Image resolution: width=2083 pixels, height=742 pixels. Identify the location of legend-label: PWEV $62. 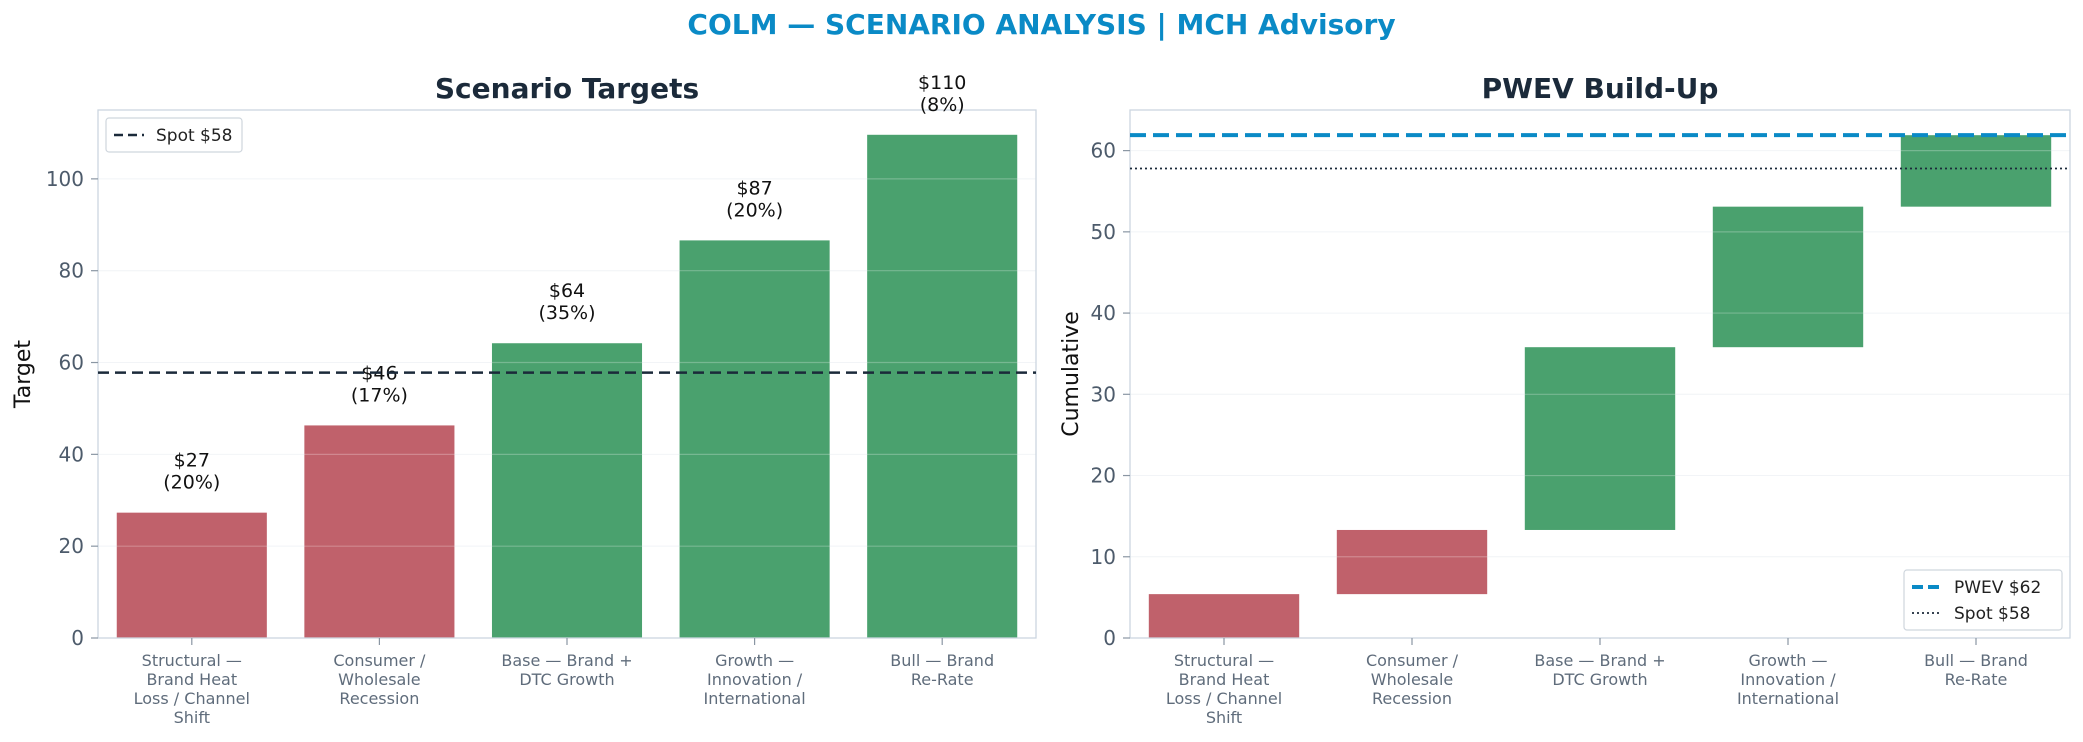
(1997, 588).